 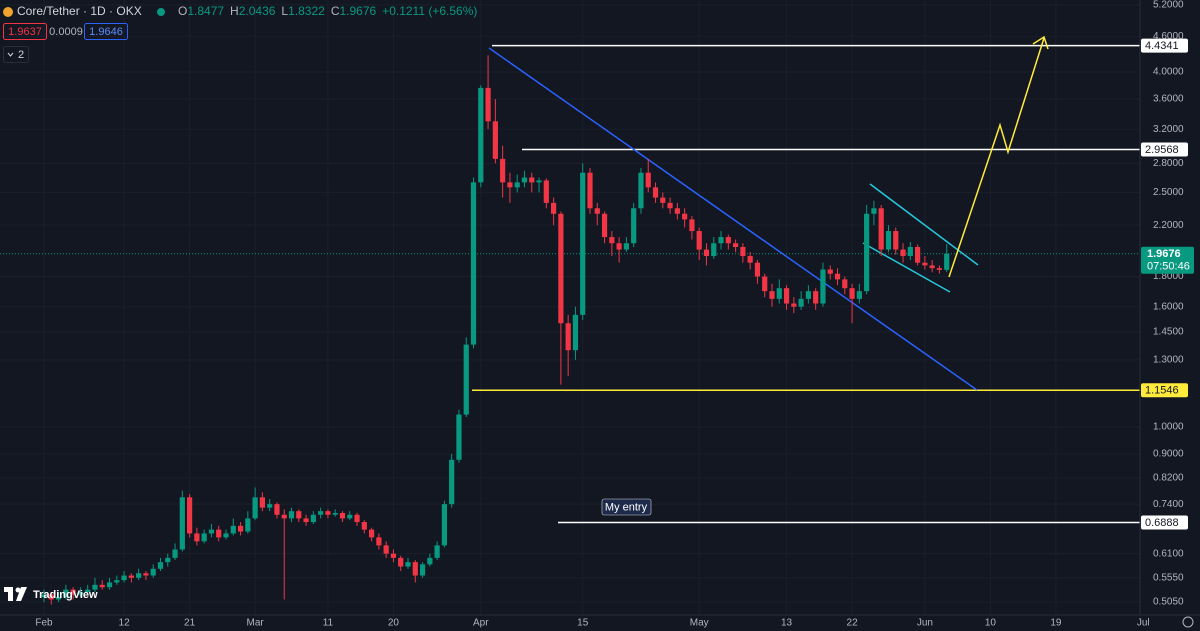 What do you see at coordinates (44, 623) in the screenshot?
I see `x-tick-label: Feb` at bounding box center [44, 623].